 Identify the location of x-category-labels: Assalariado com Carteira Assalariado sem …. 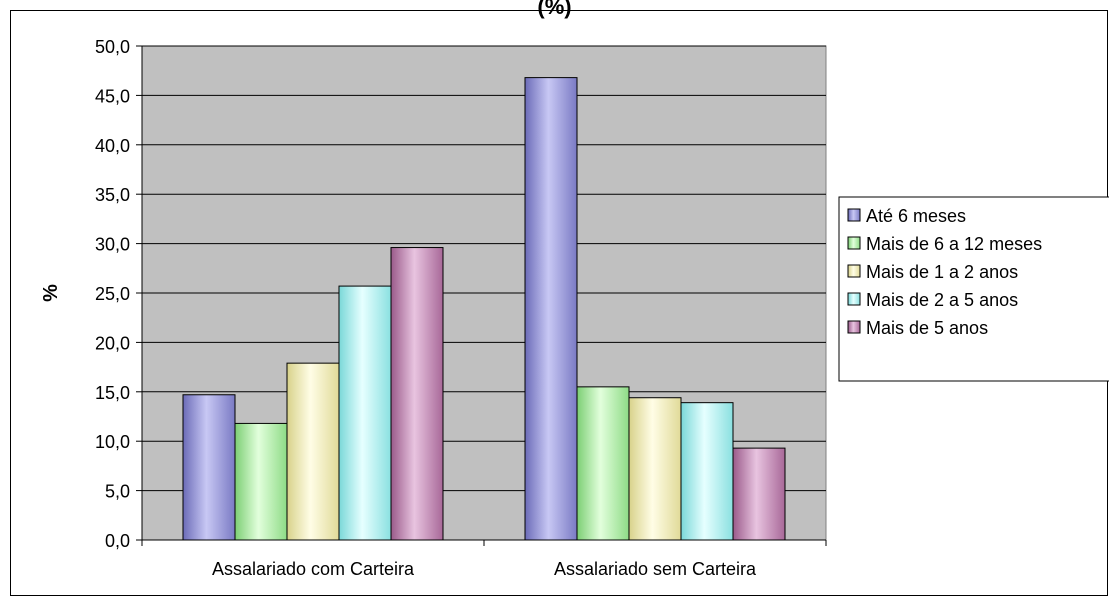
(484, 569).